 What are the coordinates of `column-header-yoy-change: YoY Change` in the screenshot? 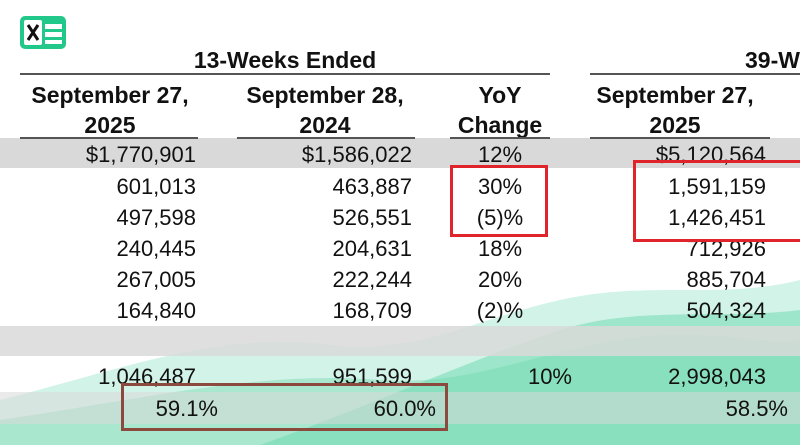 It's located at (500, 110).